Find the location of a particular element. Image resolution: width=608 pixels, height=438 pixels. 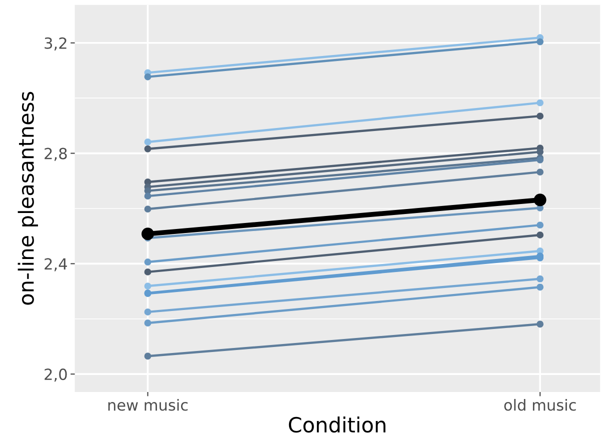

y-tick-label: 3,2 is located at coordinates (55, 43).